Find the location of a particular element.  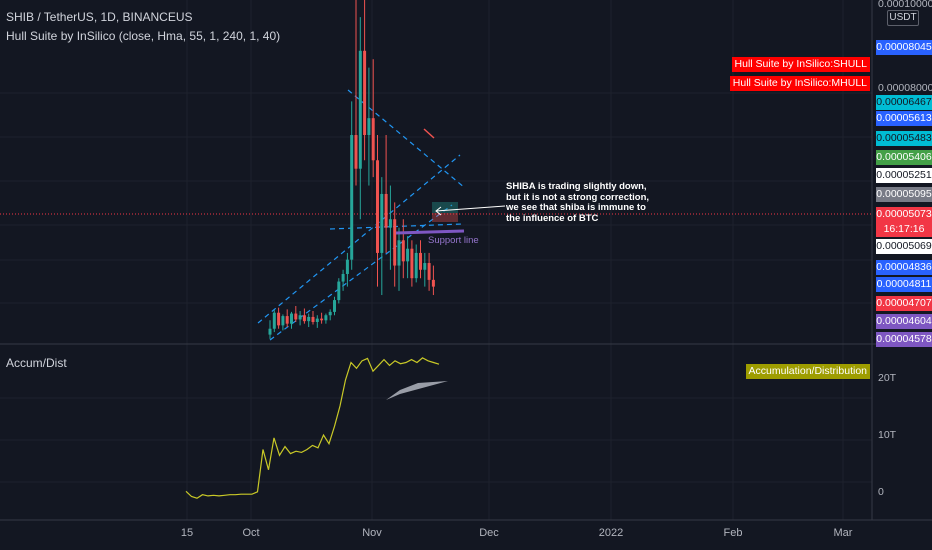

x-tick-feb: Feb is located at coordinates (733, 533).